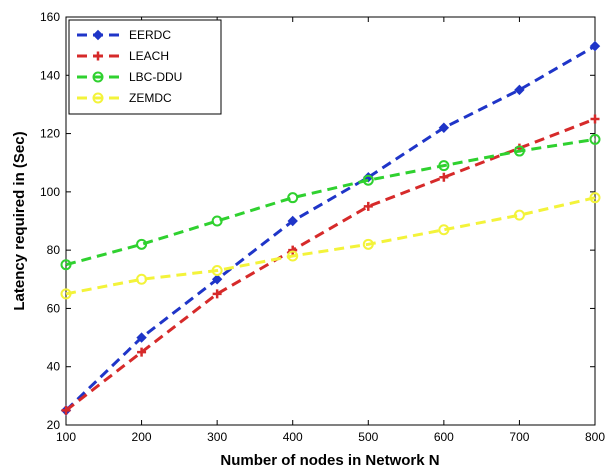  Describe the element at coordinates (54, 250) in the screenshot. I see `y-tick-label: 80` at that location.